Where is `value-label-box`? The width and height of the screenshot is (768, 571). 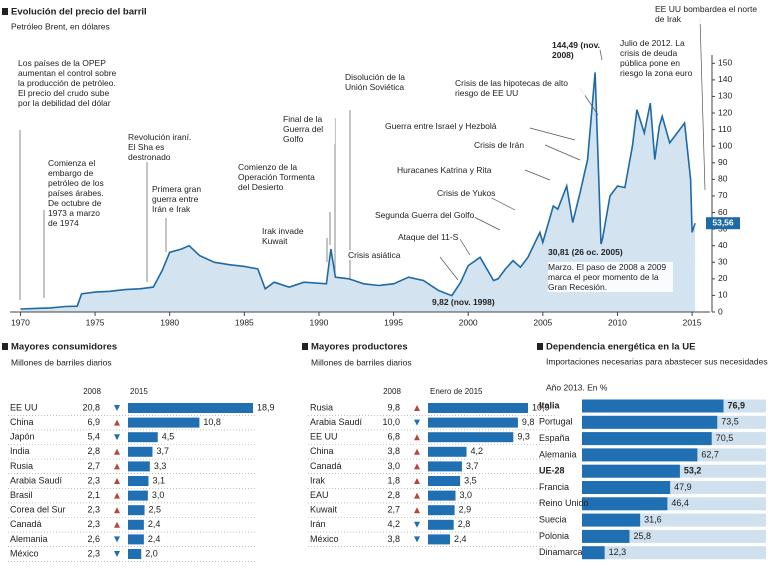
value-label-box is located at coordinates (723, 223).